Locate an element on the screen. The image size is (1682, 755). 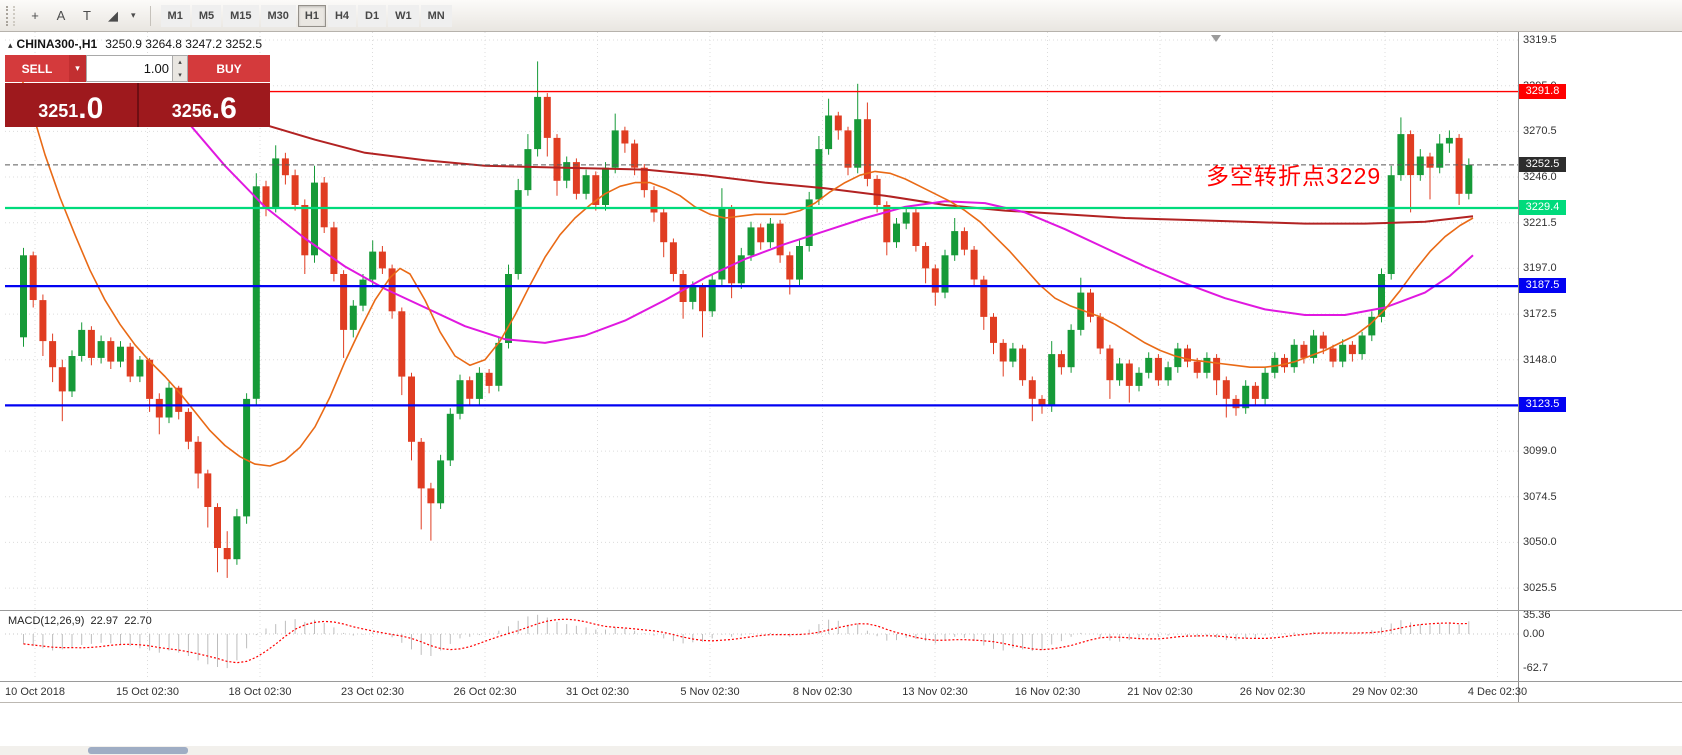
price-tick-label: 3050.0 is located at coordinates (1540, 542).